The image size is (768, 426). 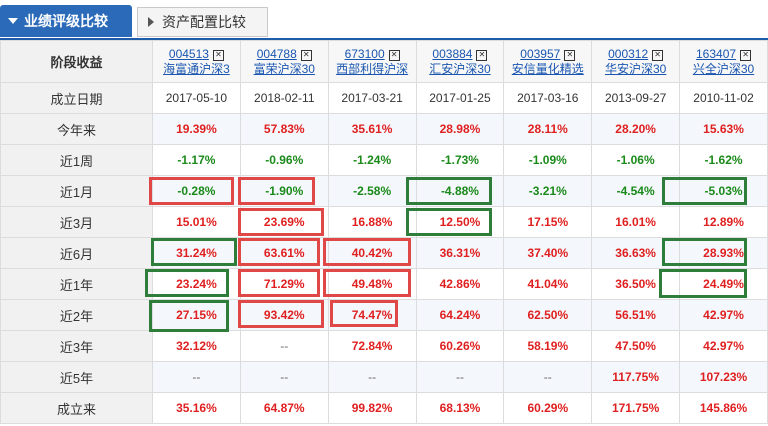 I want to click on table-cell: 28.93%, so click(x=723, y=253).